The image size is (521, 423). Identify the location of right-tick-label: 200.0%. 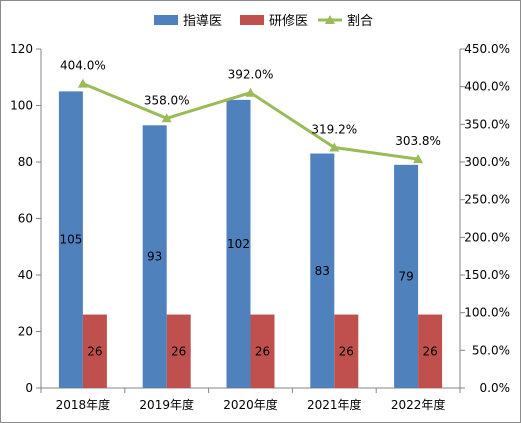
(487, 237).